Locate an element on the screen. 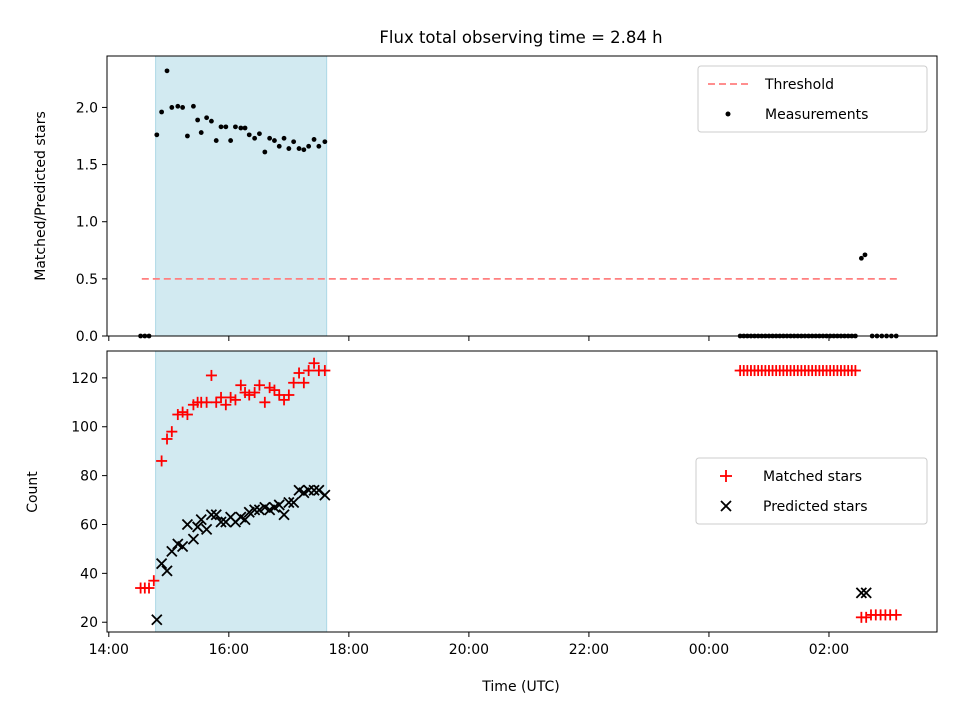  x-tick-label: 02:00 is located at coordinates (829, 650).